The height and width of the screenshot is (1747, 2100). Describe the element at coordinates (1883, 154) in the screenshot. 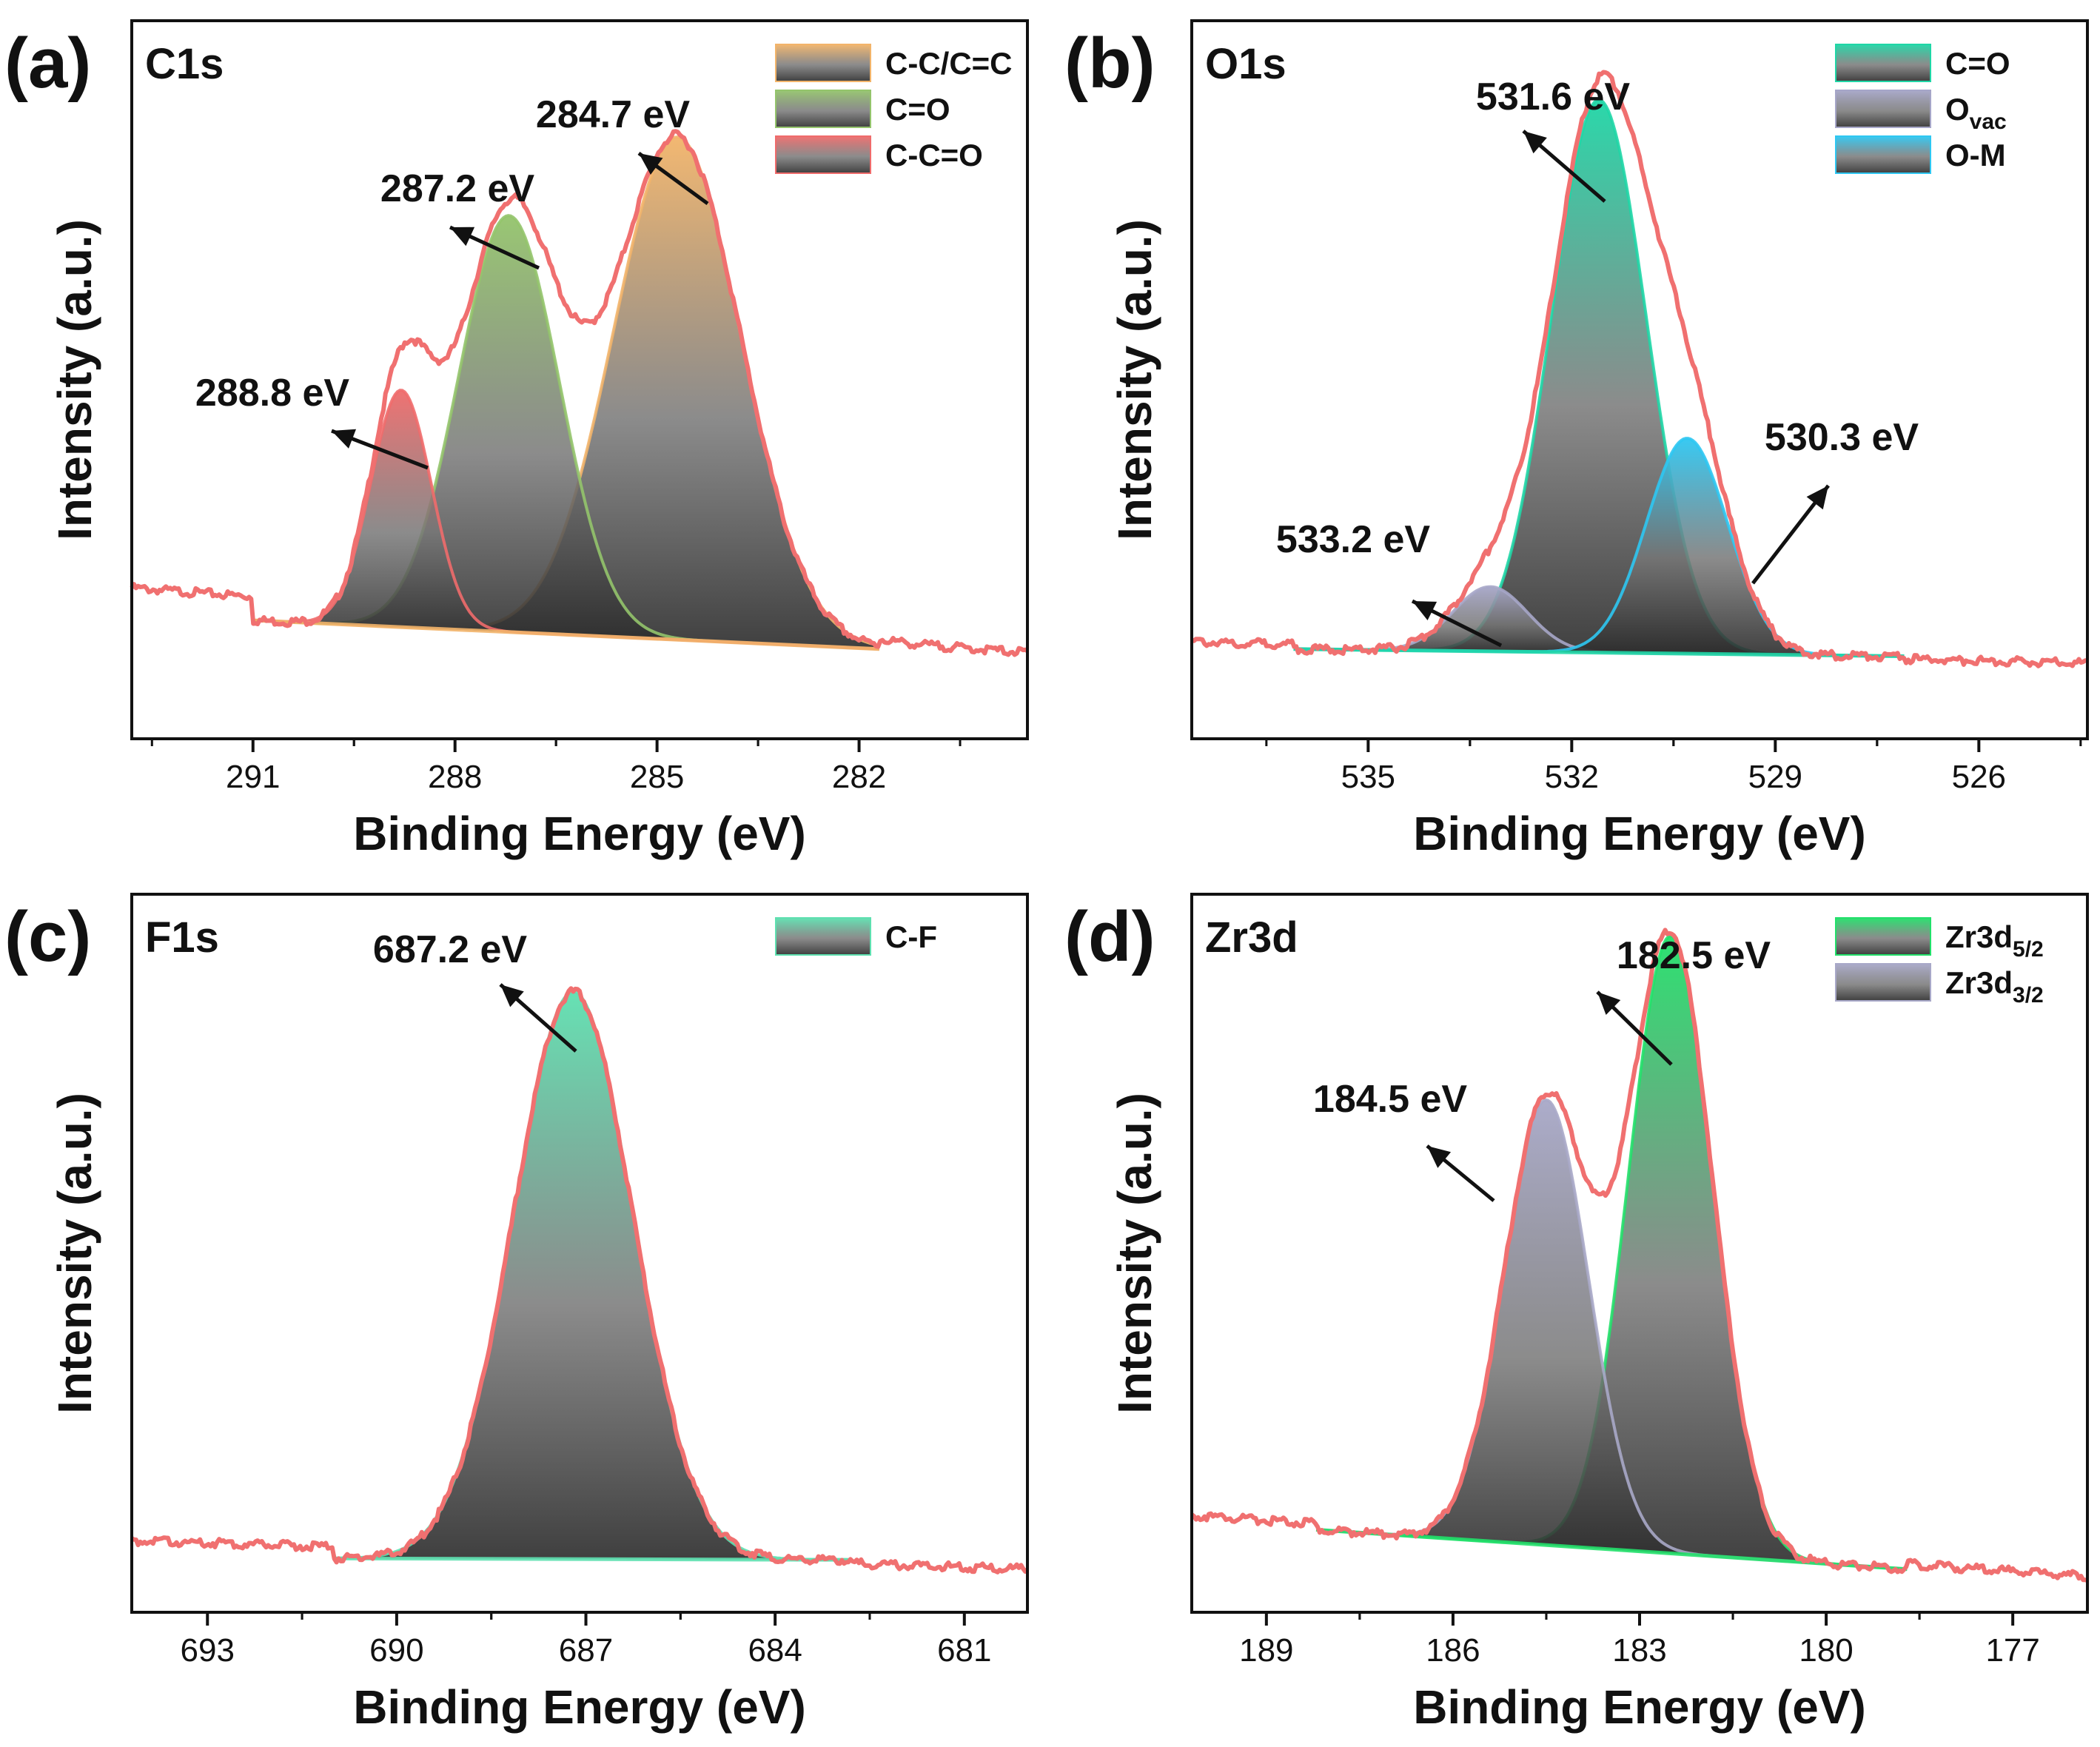

I see `legend-swatch-o-m` at that location.